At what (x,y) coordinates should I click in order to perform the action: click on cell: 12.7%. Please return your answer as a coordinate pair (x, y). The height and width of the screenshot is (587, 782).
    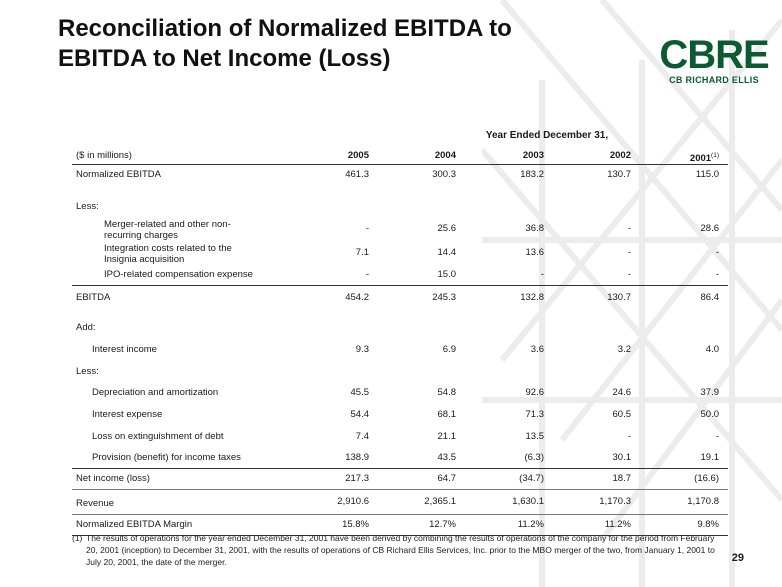
    Looking at the image, I should click on (442, 524).